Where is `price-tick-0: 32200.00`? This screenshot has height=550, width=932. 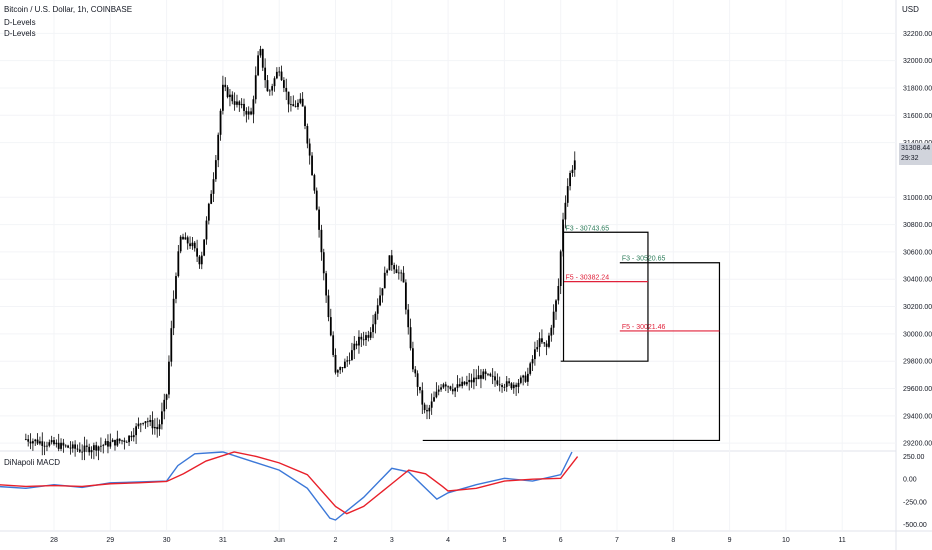
price-tick-0: 32200.00 is located at coordinates (917, 34).